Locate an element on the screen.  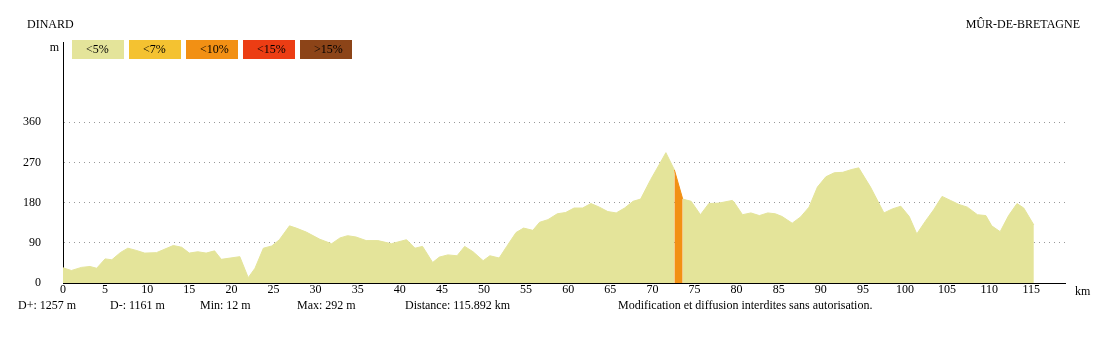
legend-label: >15% is located at coordinates (332, 49).